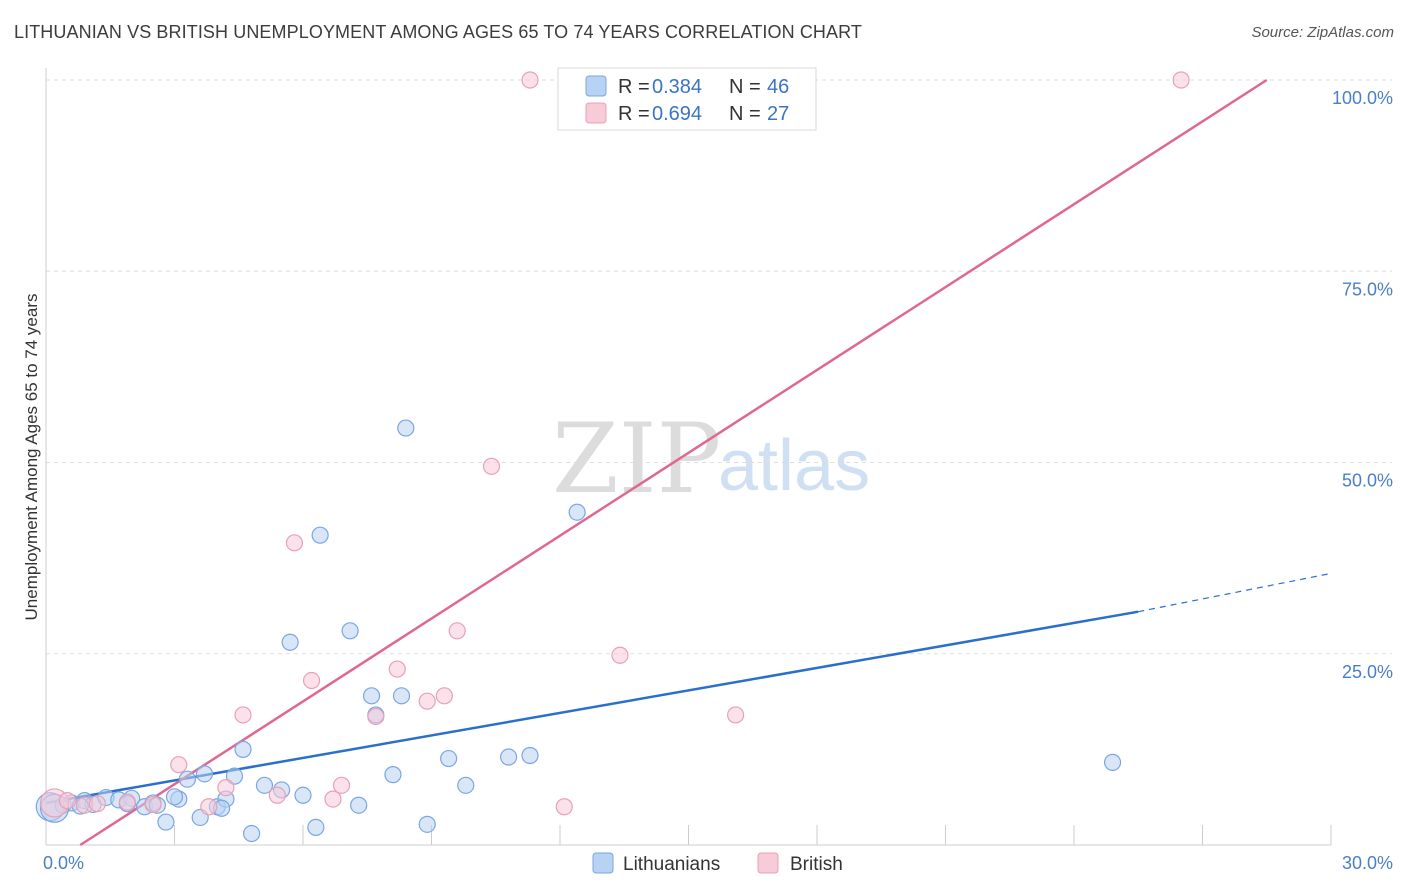  What do you see at coordinates (768, 863) in the screenshot?
I see `bottom-legend-swatch-british` at bounding box center [768, 863].